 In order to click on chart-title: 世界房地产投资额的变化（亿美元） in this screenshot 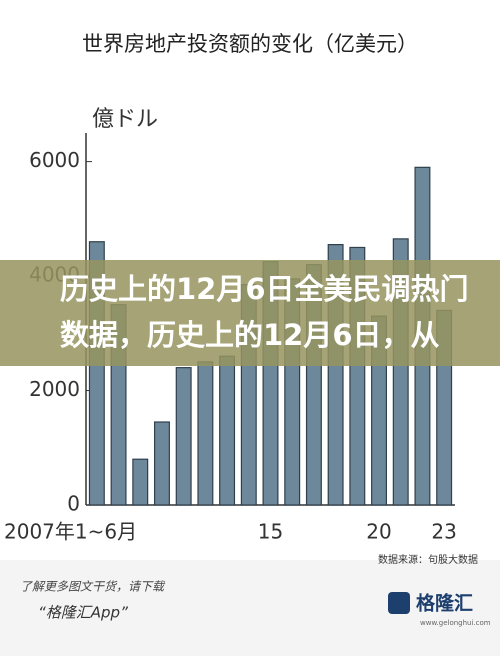, I will do `click(250, 44)`.